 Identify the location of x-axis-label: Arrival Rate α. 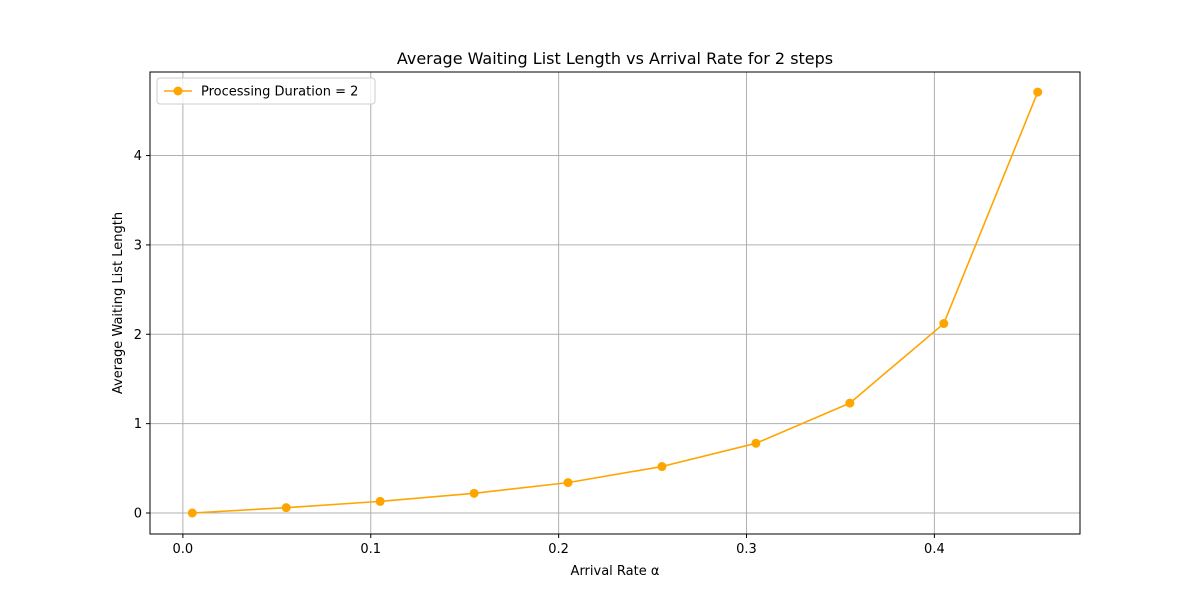
(615, 571).